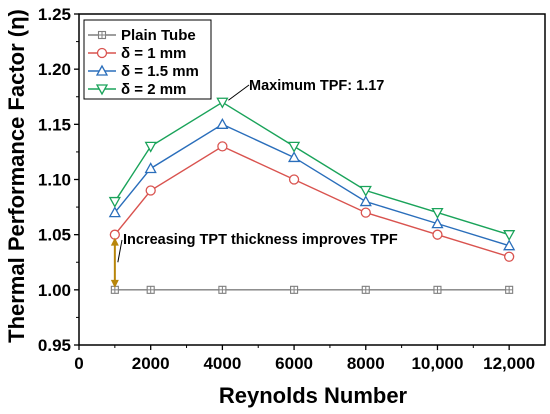 This screenshot has height=414, width=550. What do you see at coordinates (366, 363) in the screenshot?
I see `x-tick-label: 8000` at bounding box center [366, 363].